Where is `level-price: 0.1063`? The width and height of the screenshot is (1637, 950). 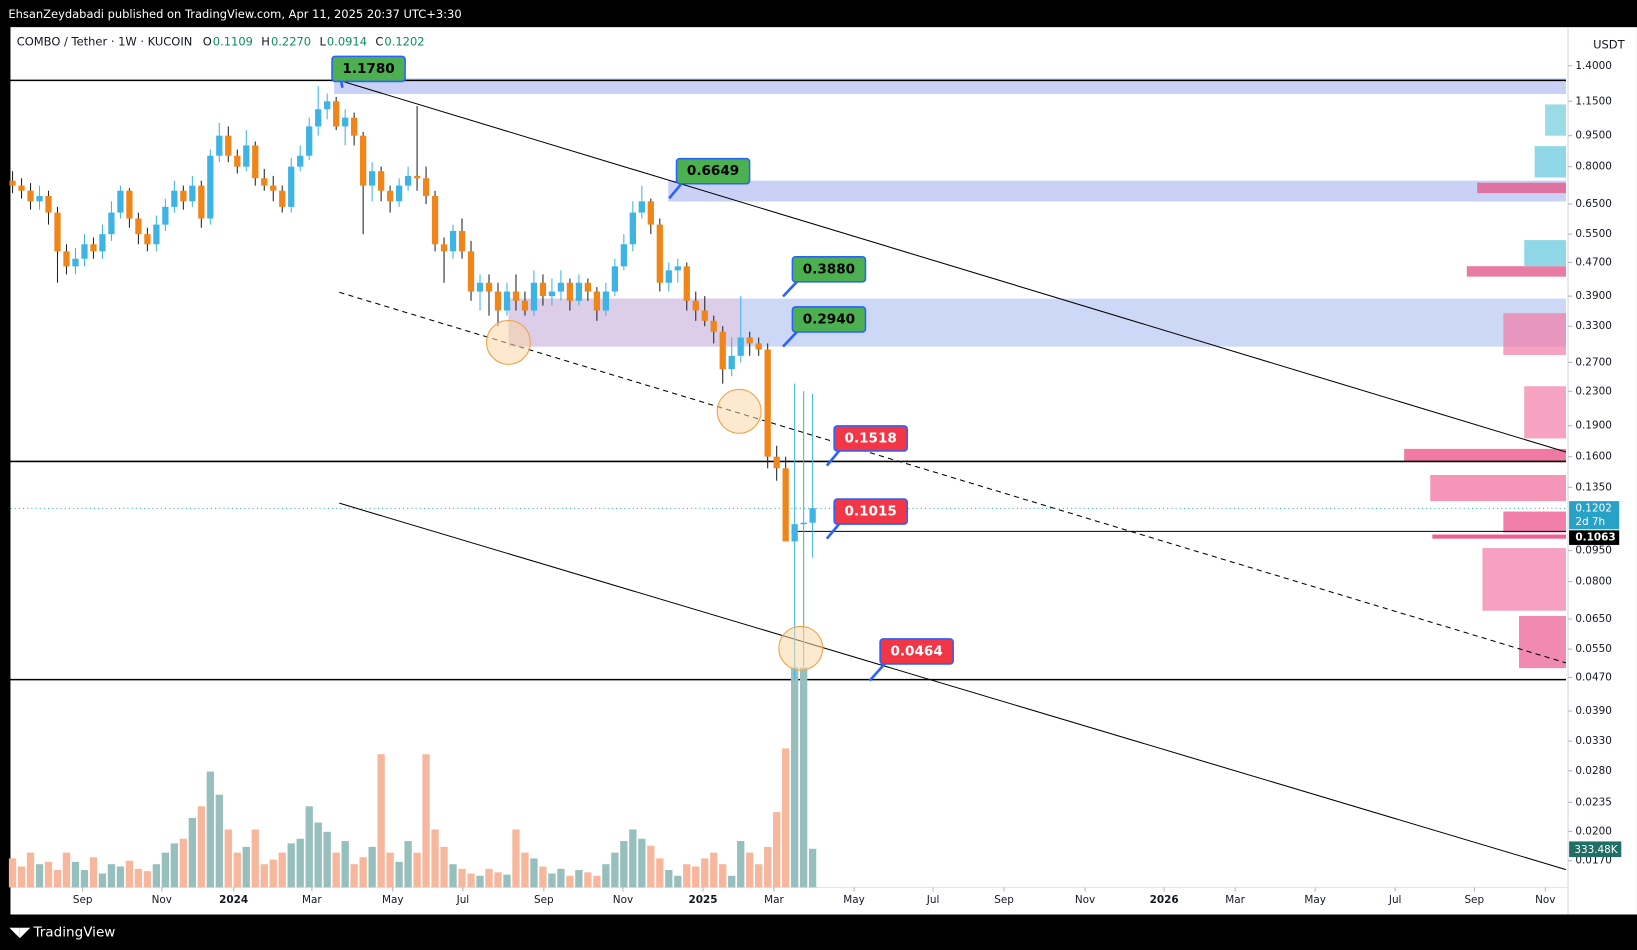 level-price: 0.1063 is located at coordinates (1595, 538).